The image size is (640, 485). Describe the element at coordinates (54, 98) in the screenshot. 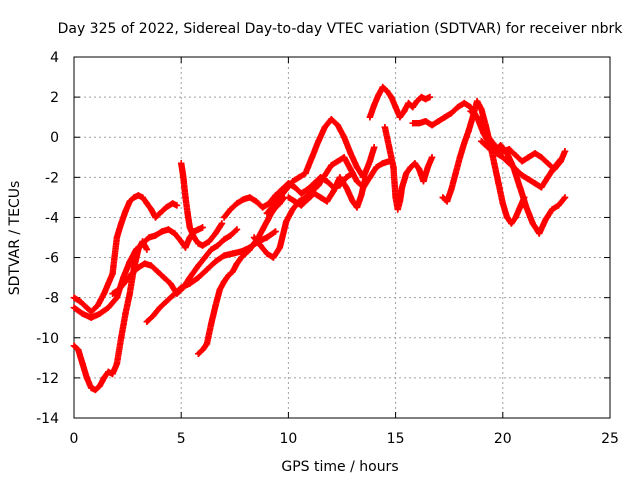

I see `y-tick-label: 2` at that location.